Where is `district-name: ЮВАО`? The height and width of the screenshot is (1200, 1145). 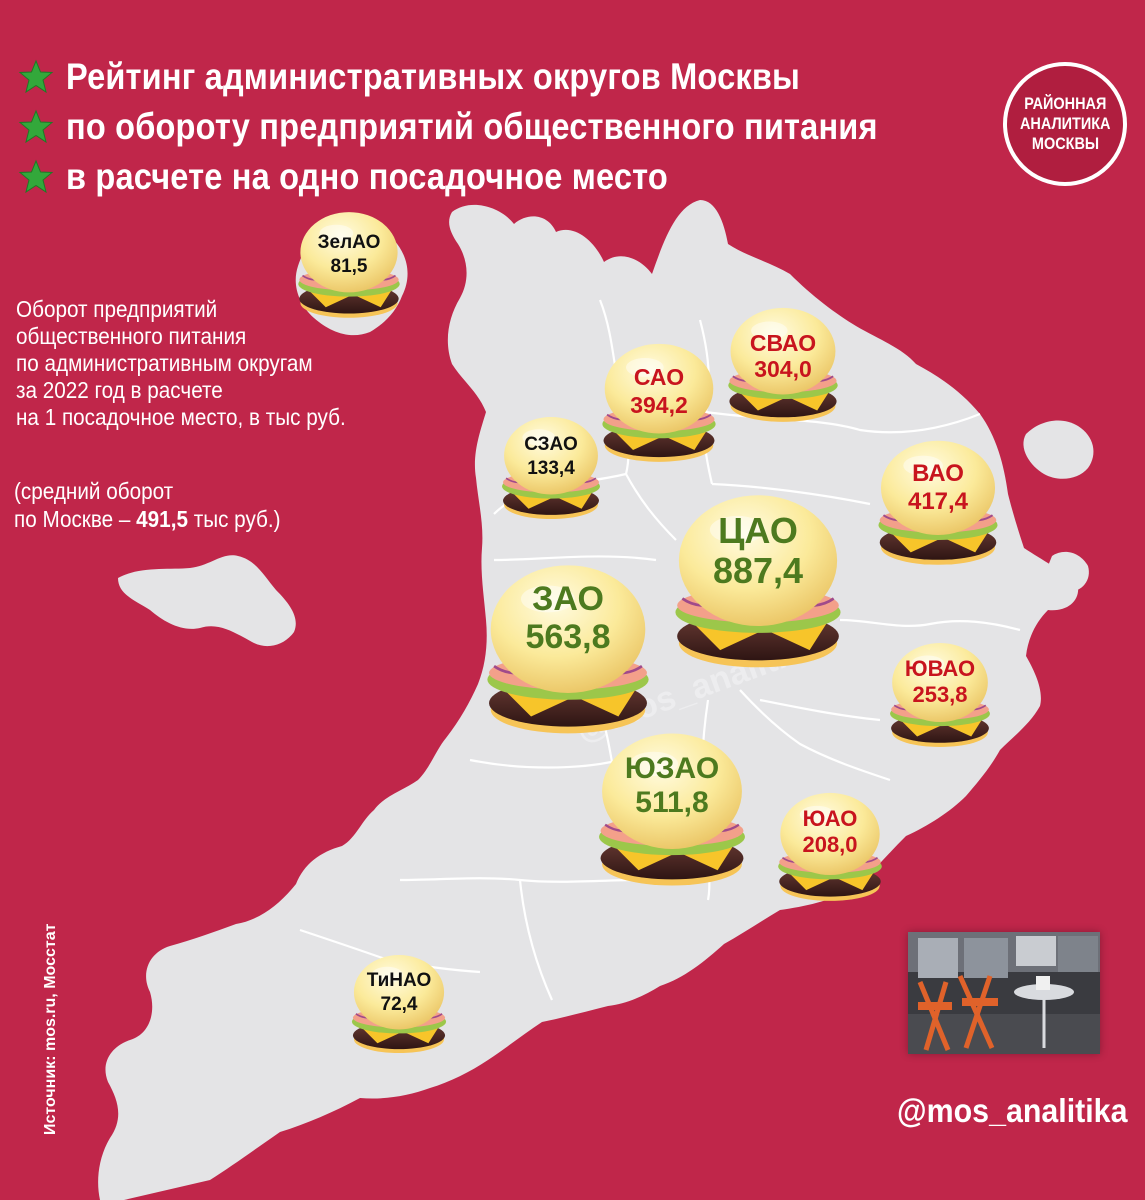
district-name: ЮВАО is located at coordinates (940, 668).